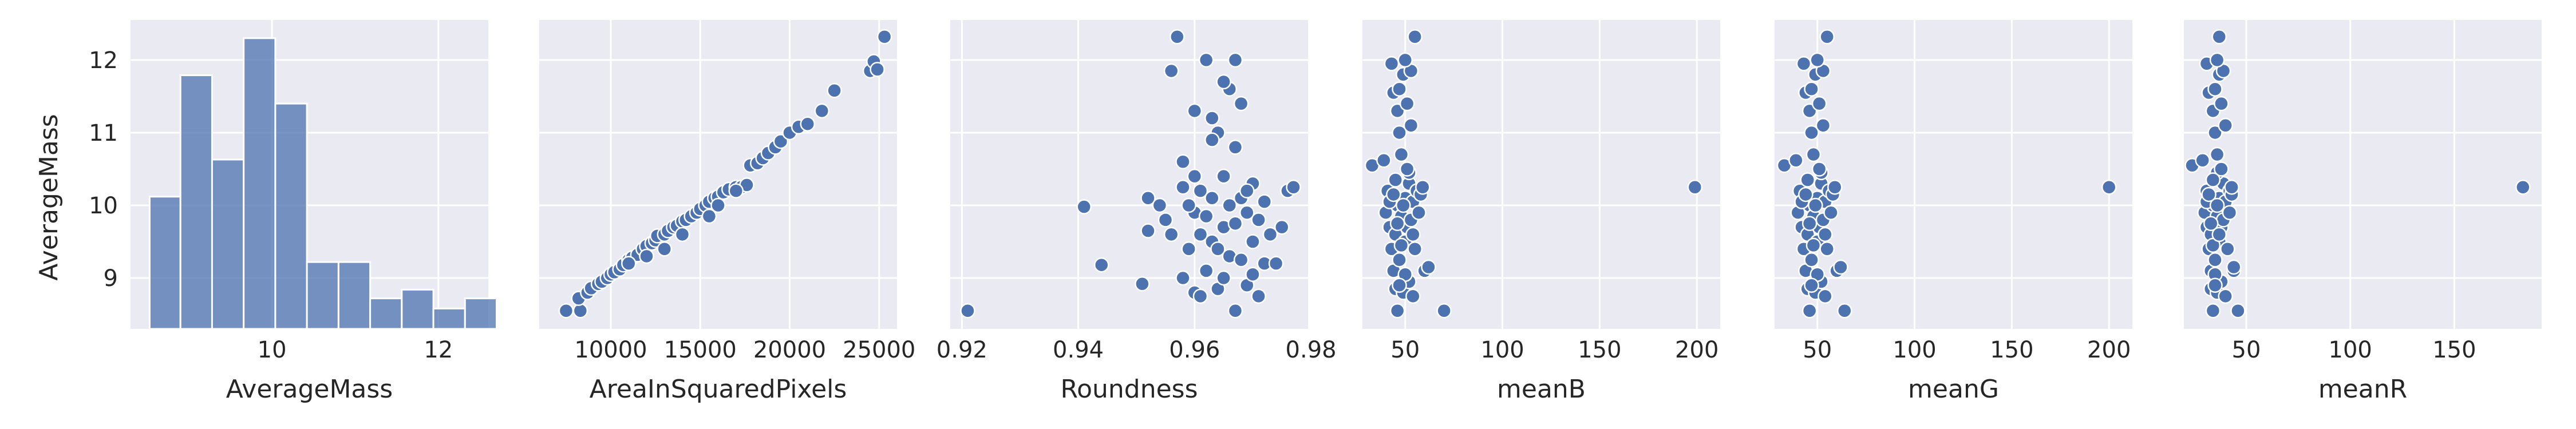 This screenshot has height=429, width=2576. What do you see at coordinates (2109, 350) in the screenshot?
I see `x-tick-label: 200` at bounding box center [2109, 350].